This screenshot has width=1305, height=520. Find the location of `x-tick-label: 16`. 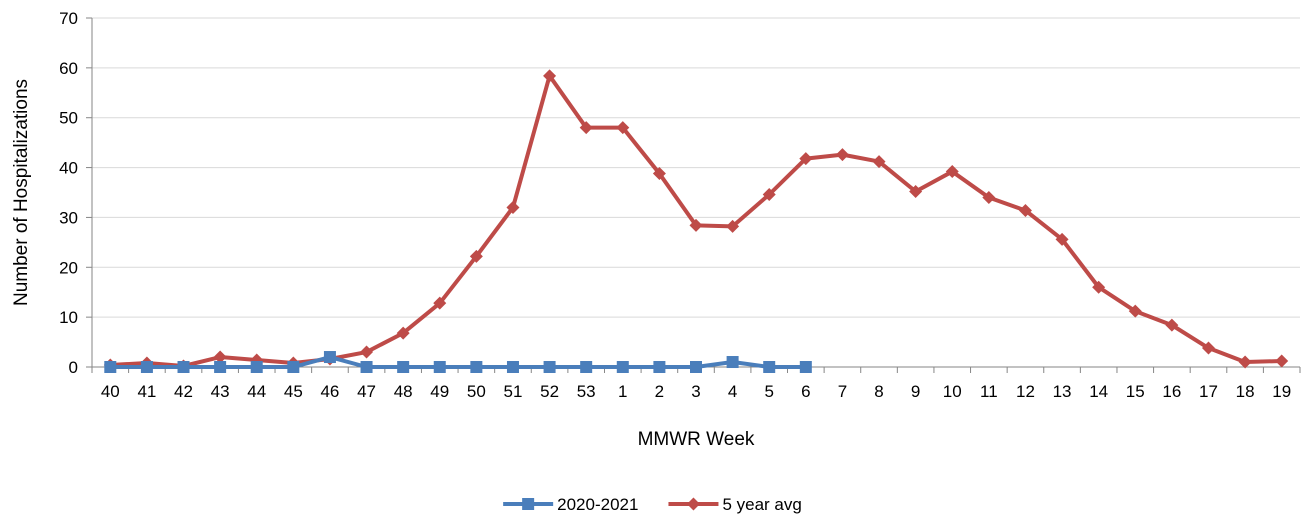

x-tick-label: 16 is located at coordinates (1171, 391).